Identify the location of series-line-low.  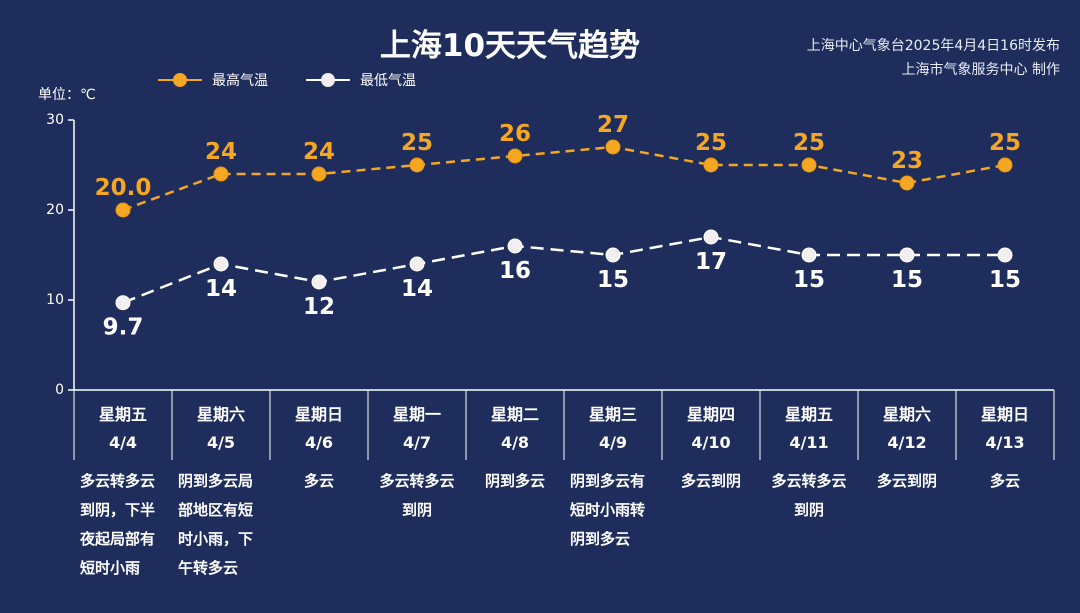
(563, 269).